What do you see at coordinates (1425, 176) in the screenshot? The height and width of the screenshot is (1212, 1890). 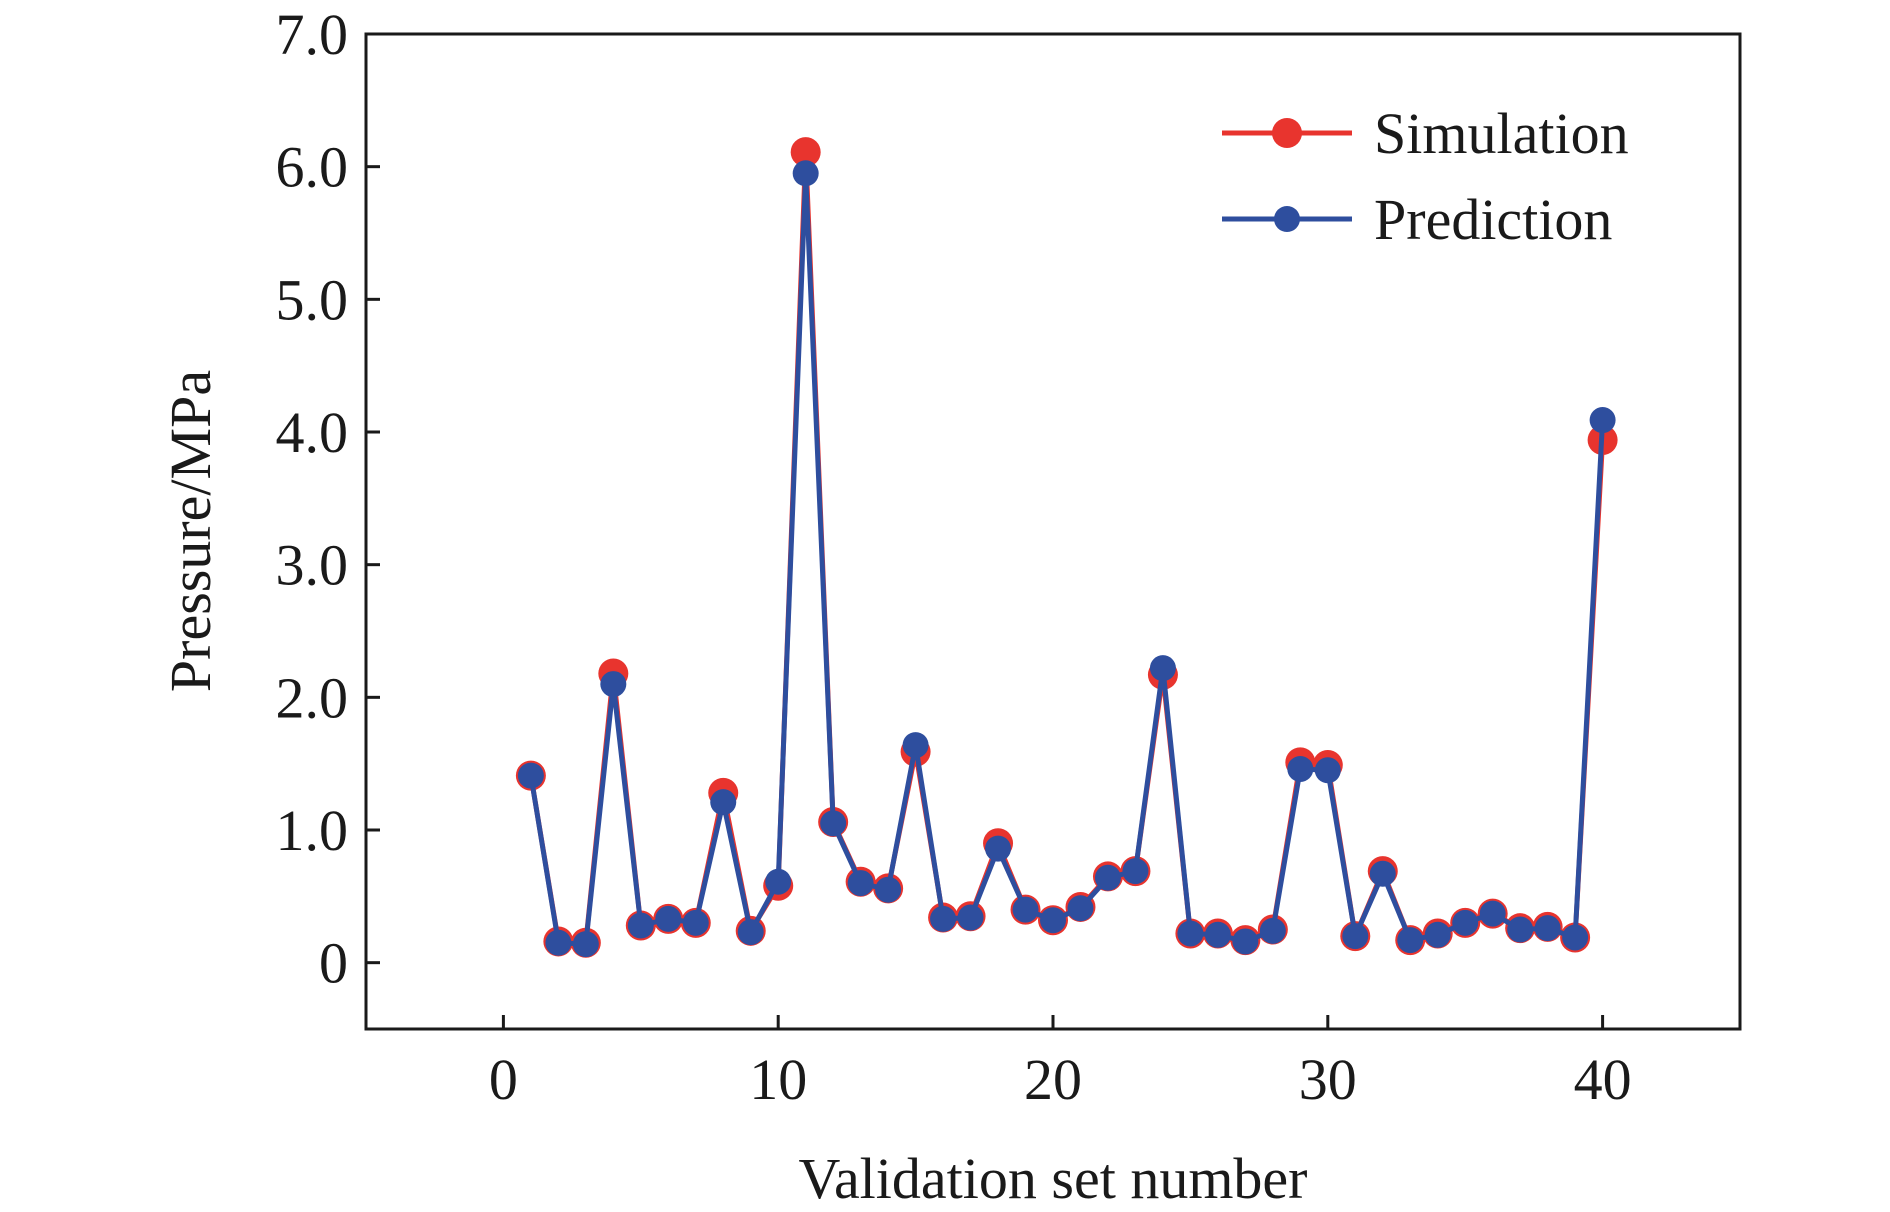 I see `legend: Simulation Prediction` at bounding box center [1425, 176].